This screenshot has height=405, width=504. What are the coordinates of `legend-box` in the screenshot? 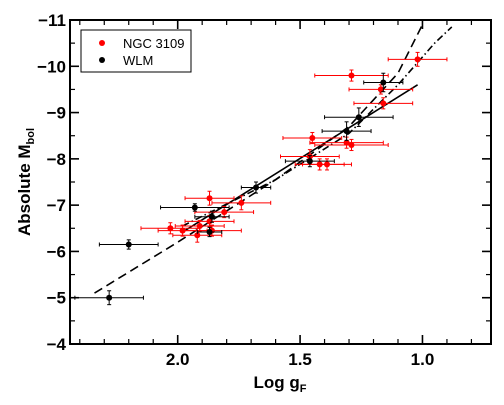 It's located at (136, 51).